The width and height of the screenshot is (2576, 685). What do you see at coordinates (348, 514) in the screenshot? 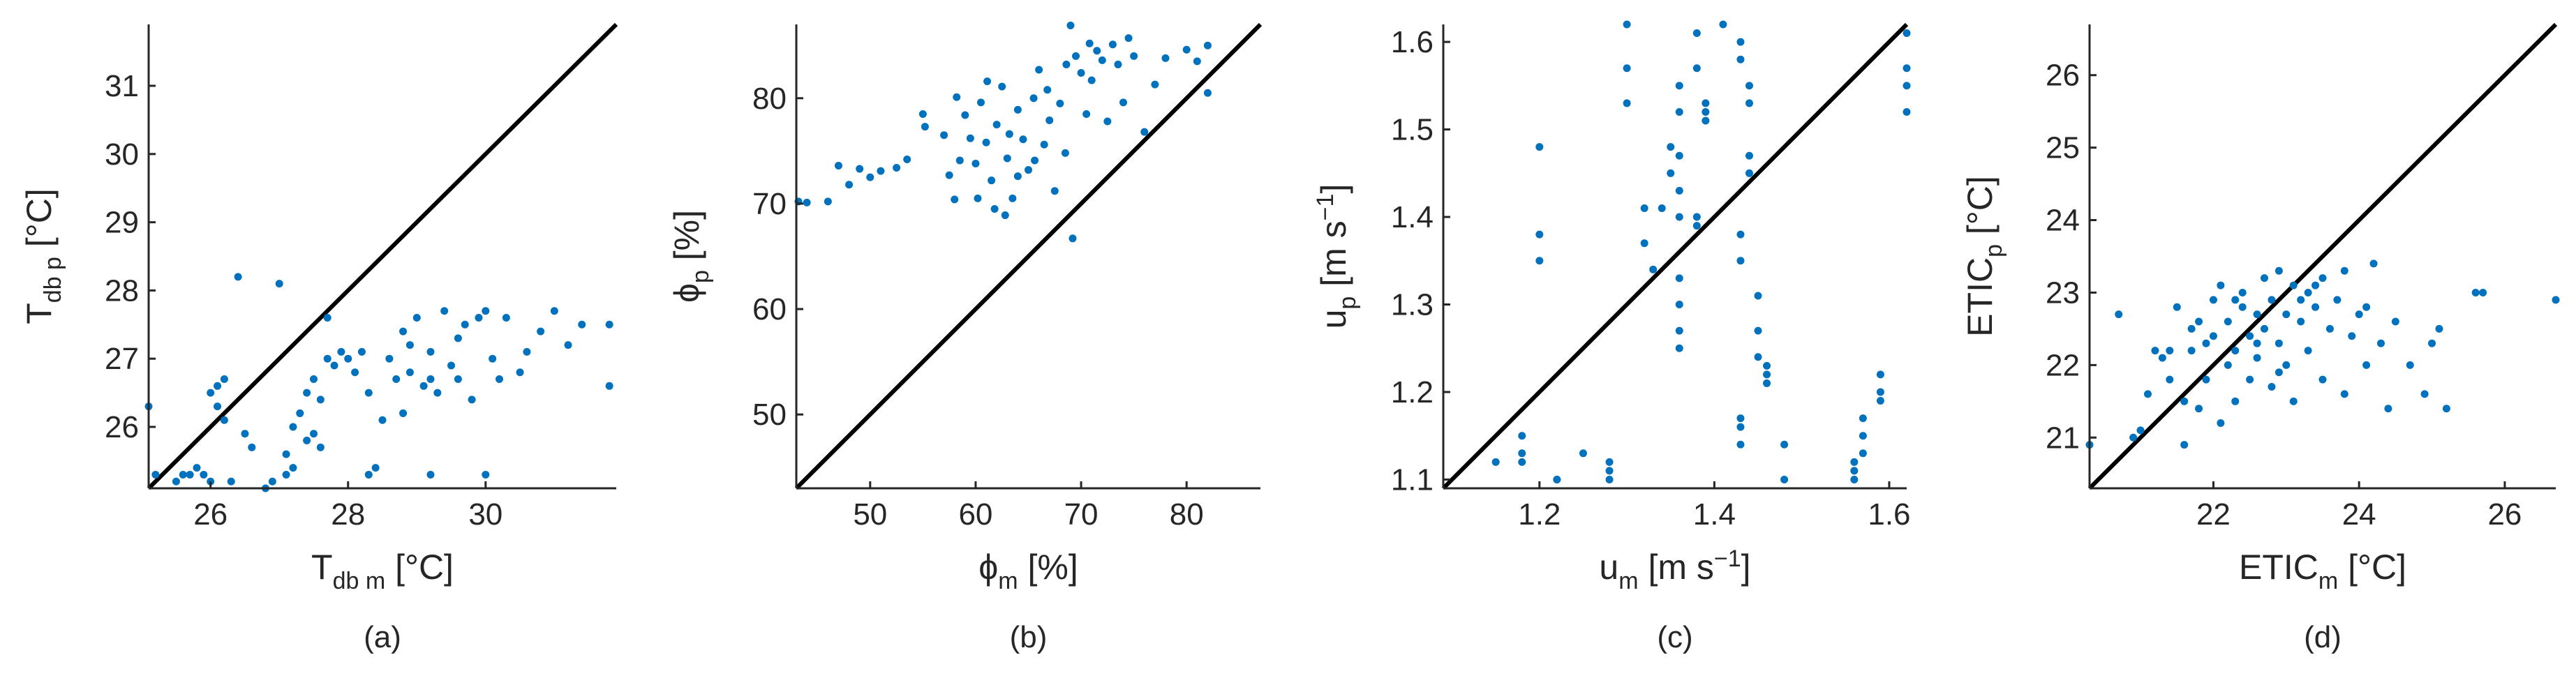
I see `x-tick-label: 28` at bounding box center [348, 514].